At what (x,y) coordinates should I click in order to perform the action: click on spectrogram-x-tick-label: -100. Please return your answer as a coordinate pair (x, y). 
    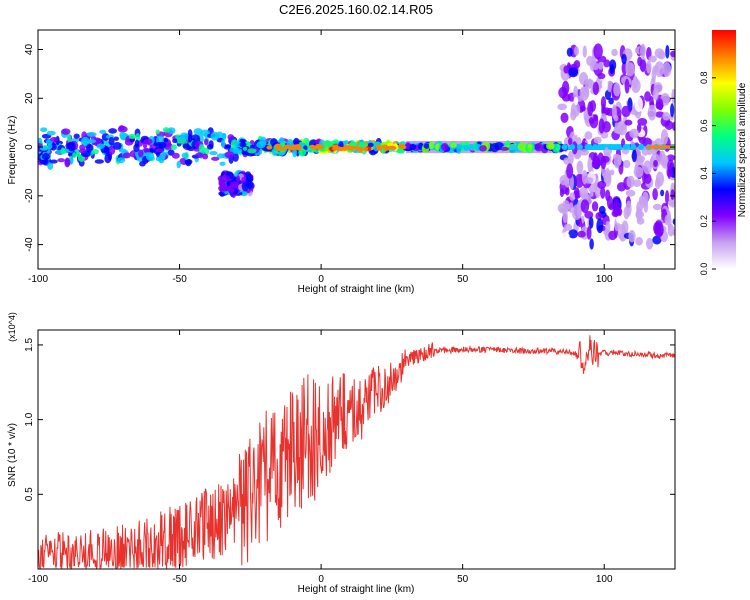
    Looking at the image, I should click on (38, 279).